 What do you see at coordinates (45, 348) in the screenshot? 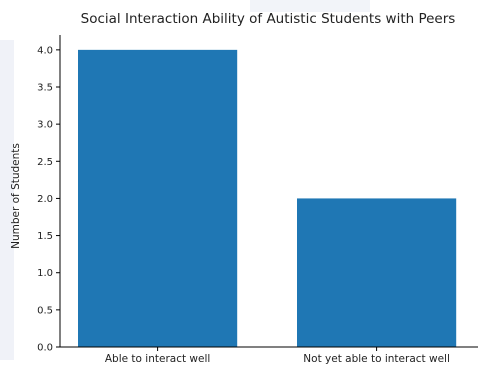
I see `y-tick-label-0: 0.0` at bounding box center [45, 348].